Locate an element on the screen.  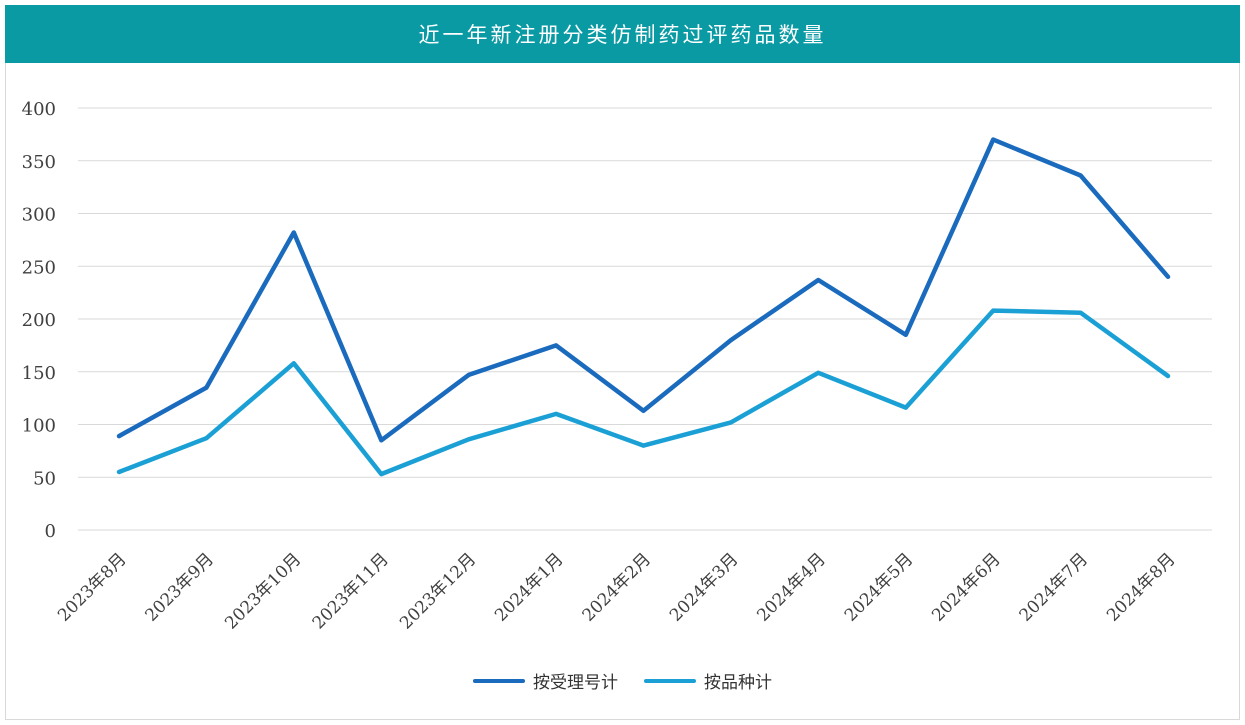
x-tick-label: 2024年6月 is located at coordinates (966, 587).